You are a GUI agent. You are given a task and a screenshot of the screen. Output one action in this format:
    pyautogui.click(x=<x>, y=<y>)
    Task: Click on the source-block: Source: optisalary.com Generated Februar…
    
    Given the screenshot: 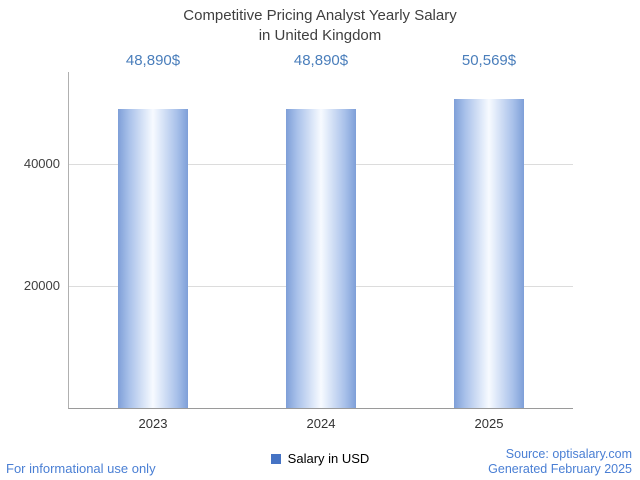 What is the action you would take?
    pyautogui.click(x=560, y=462)
    